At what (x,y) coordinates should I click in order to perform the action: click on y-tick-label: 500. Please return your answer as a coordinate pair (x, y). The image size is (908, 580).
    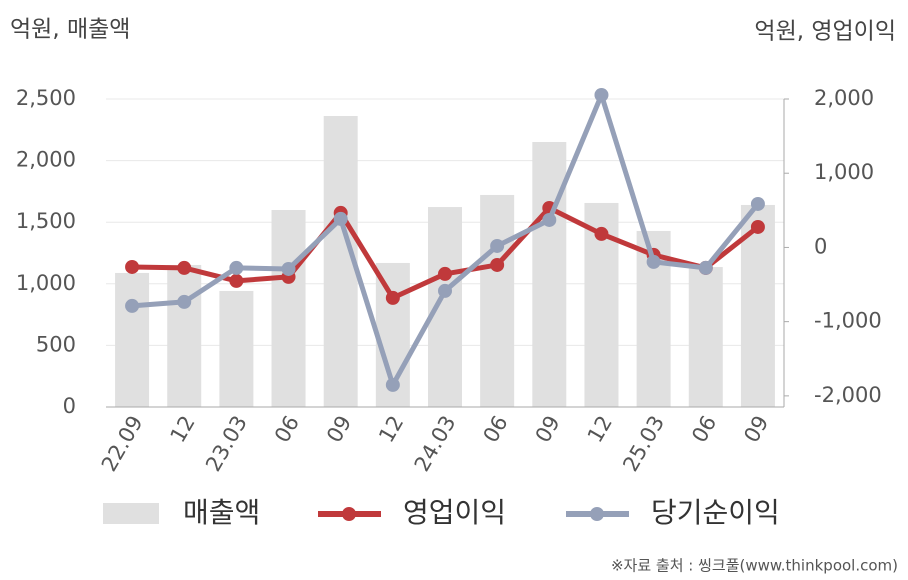
    Looking at the image, I should click on (56, 344).